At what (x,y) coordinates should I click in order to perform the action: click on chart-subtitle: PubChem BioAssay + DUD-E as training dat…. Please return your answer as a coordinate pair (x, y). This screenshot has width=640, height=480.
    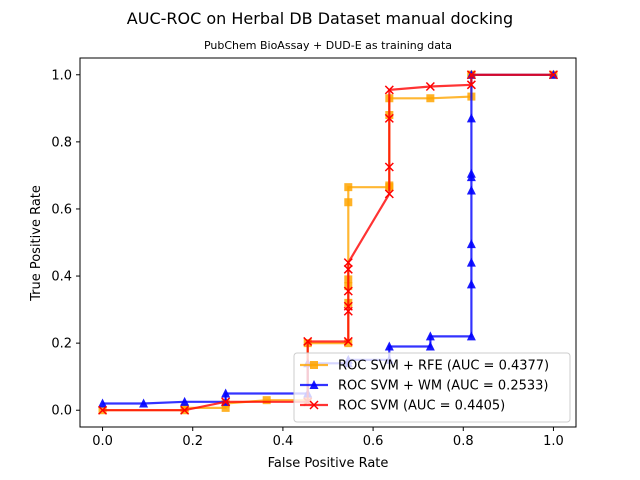
    Looking at the image, I should click on (328, 45).